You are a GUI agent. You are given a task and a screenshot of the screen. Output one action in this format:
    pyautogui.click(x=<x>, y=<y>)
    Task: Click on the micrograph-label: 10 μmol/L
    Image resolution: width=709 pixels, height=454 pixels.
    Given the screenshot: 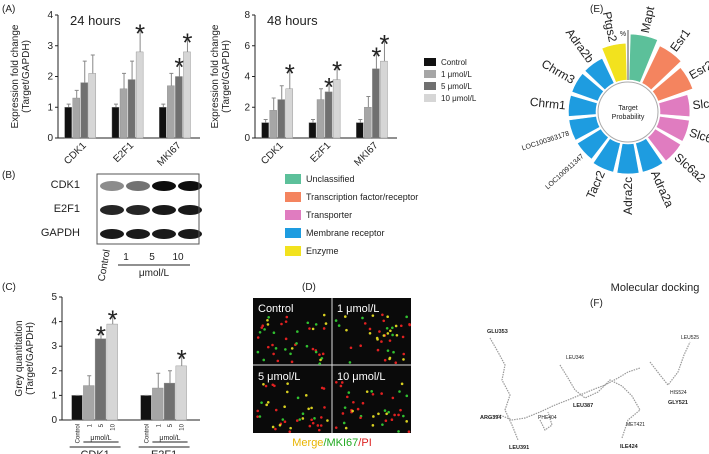 What is the action you would take?
    pyautogui.click(x=361, y=377)
    